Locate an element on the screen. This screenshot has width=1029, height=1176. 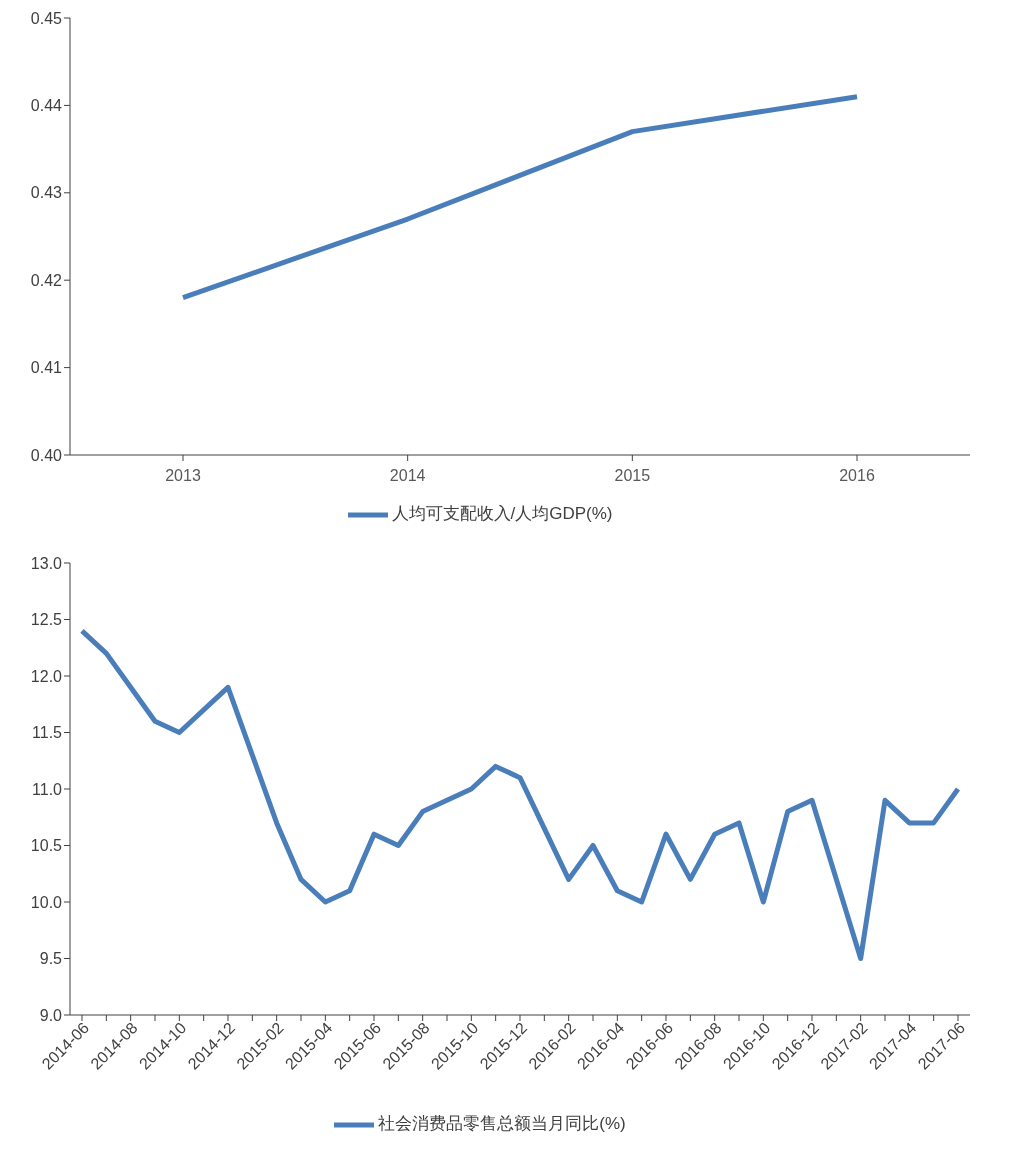
x-tick-label: 2016 is located at coordinates (857, 475).